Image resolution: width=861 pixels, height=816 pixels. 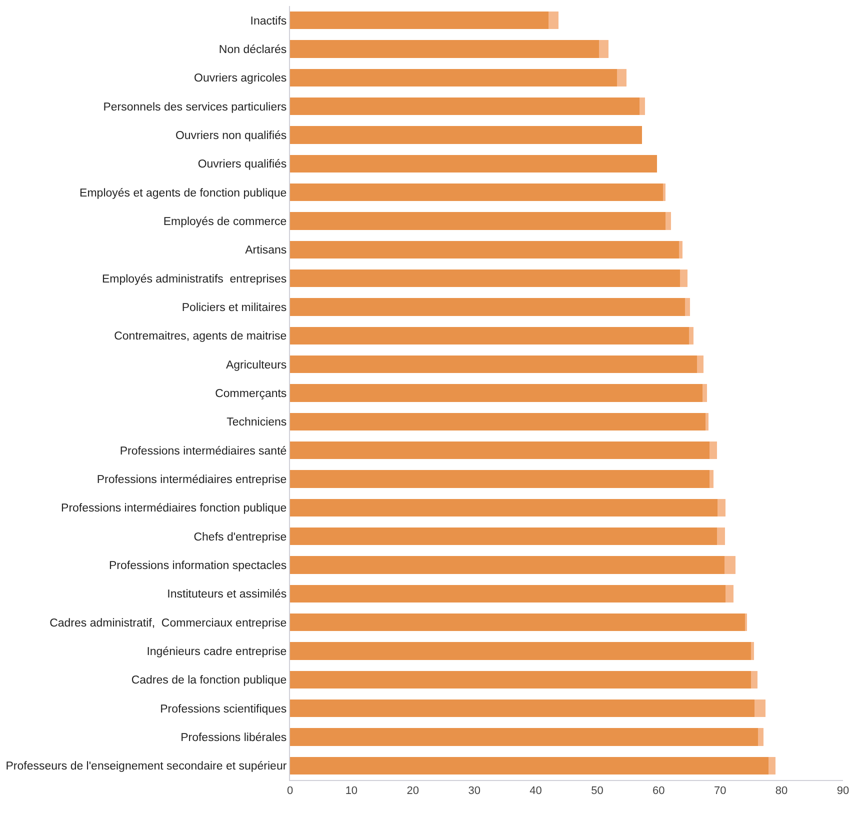 What do you see at coordinates (781, 791) in the screenshot?
I see `x-tick-label: 80` at bounding box center [781, 791].